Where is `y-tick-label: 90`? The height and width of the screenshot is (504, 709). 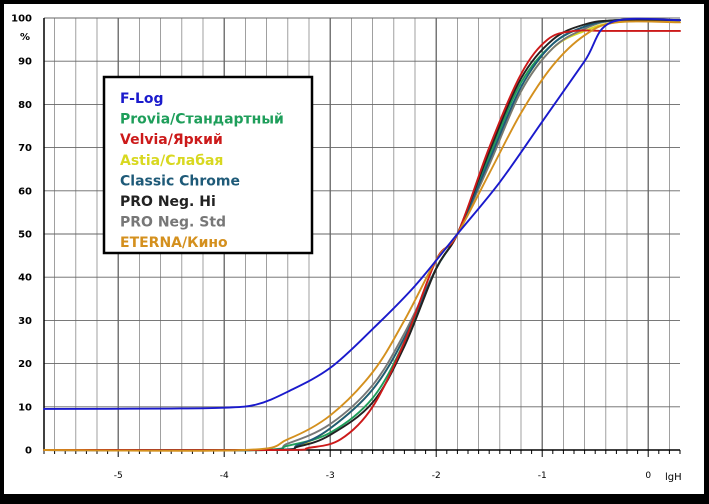
y-tick-label: 90 is located at coordinates (25, 62).